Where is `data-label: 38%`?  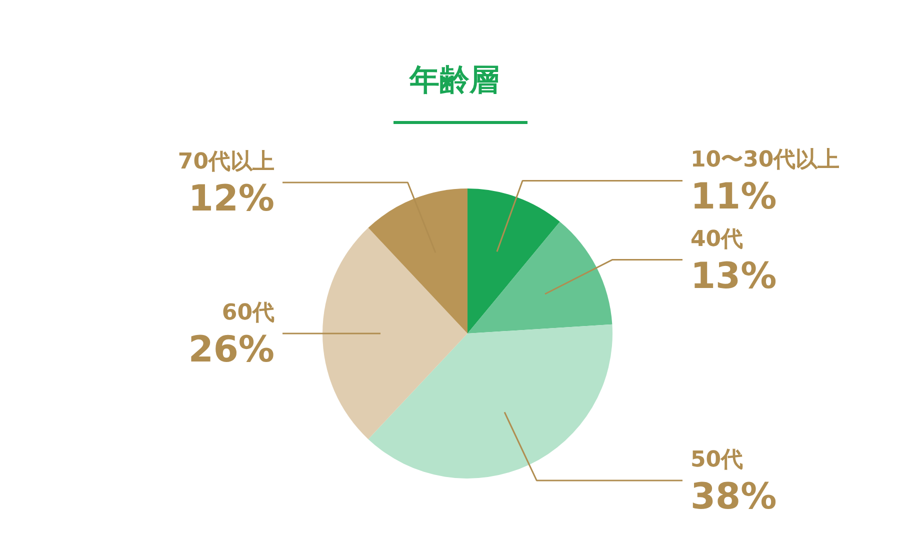
data-label: 38% is located at coordinates (733, 497).